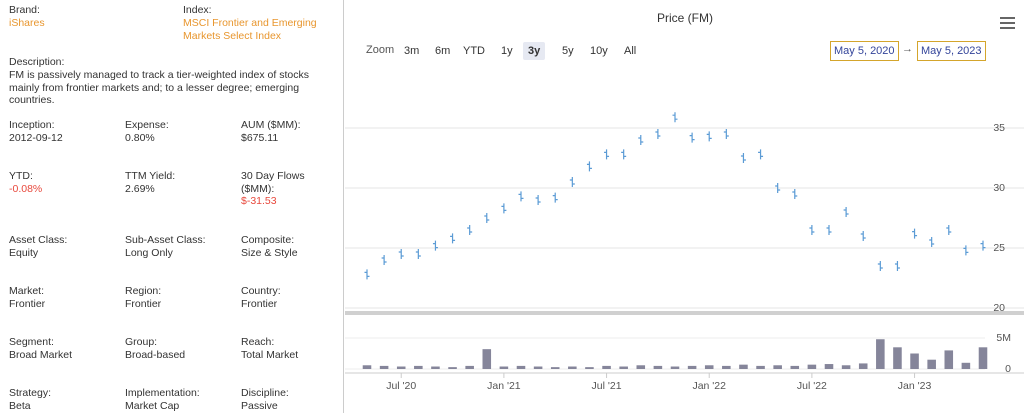  What do you see at coordinates (30, 393) in the screenshot?
I see `field-label: Strategy:` at bounding box center [30, 393].